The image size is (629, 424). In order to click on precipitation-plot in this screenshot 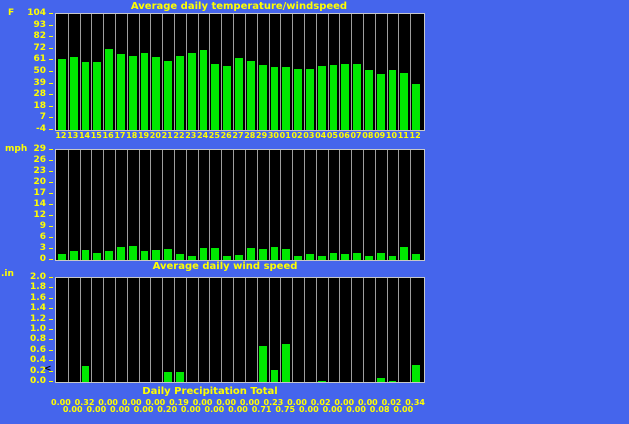, I will do `click(240, 330)`.